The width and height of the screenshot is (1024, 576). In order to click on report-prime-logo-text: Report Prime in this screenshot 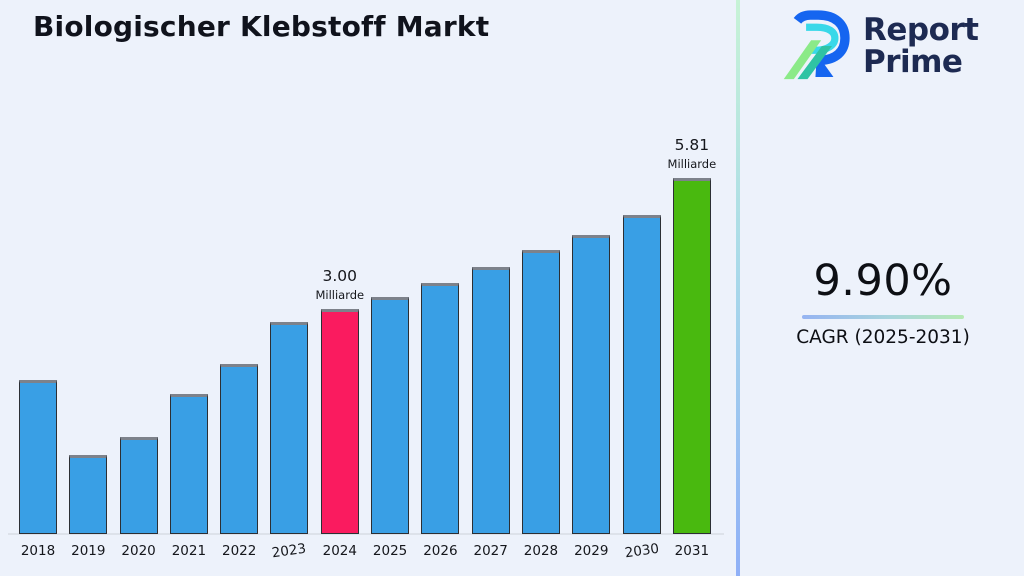, I will do `click(921, 46)`.